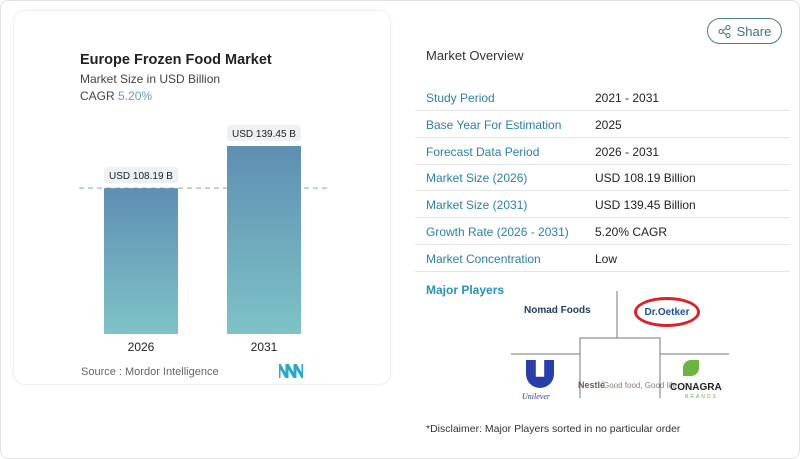  What do you see at coordinates (608, 124) in the screenshot?
I see `row-value: 2025` at bounding box center [608, 124].